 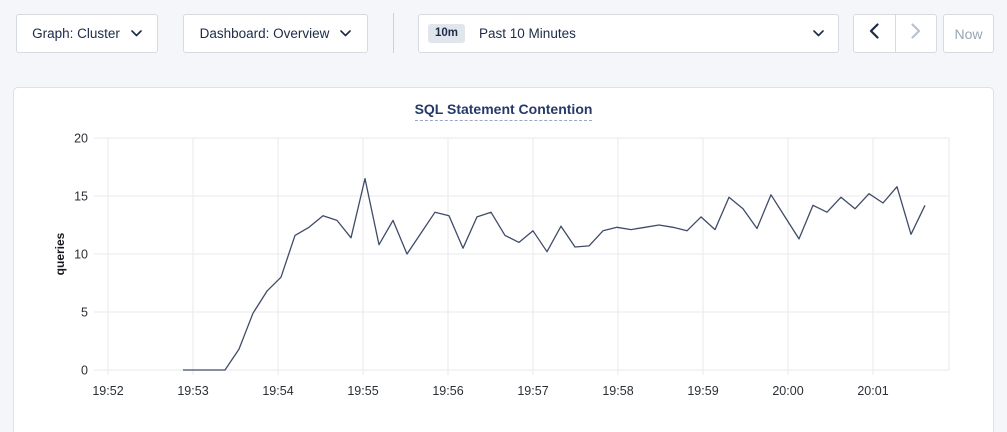 What do you see at coordinates (81, 255) in the screenshot?
I see `y-tick-label: 10` at bounding box center [81, 255].